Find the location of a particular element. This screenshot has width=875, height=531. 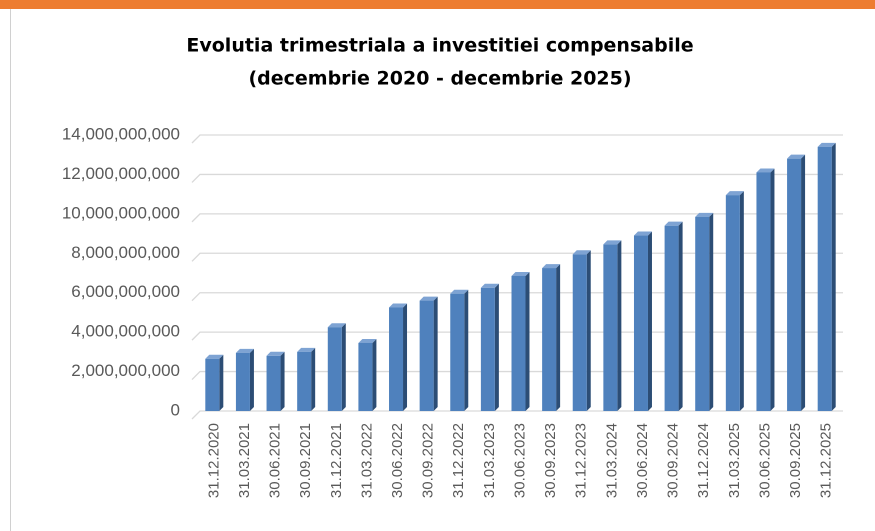

x-tick-label: 30.09.2025 is located at coordinates (795, 460).